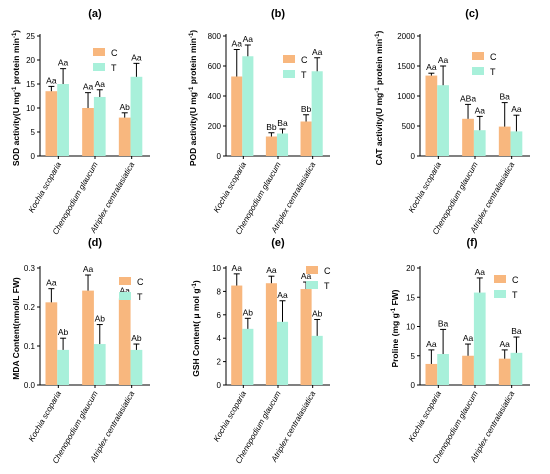 The image size is (550, 474). What do you see at coordinates (95, 14) in the screenshot?
I see `panel-label: (a)` at bounding box center [95, 14].